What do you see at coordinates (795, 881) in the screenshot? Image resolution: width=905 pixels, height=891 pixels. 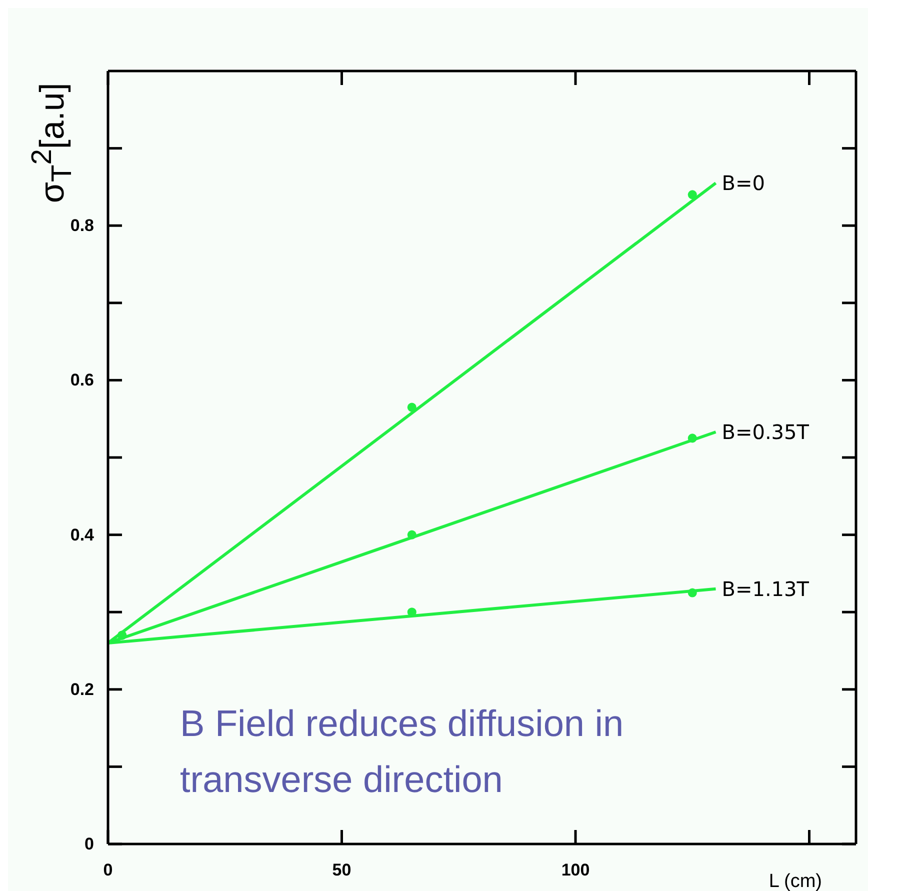 I see `x-axis-title: L (cm)` at bounding box center [795, 881].